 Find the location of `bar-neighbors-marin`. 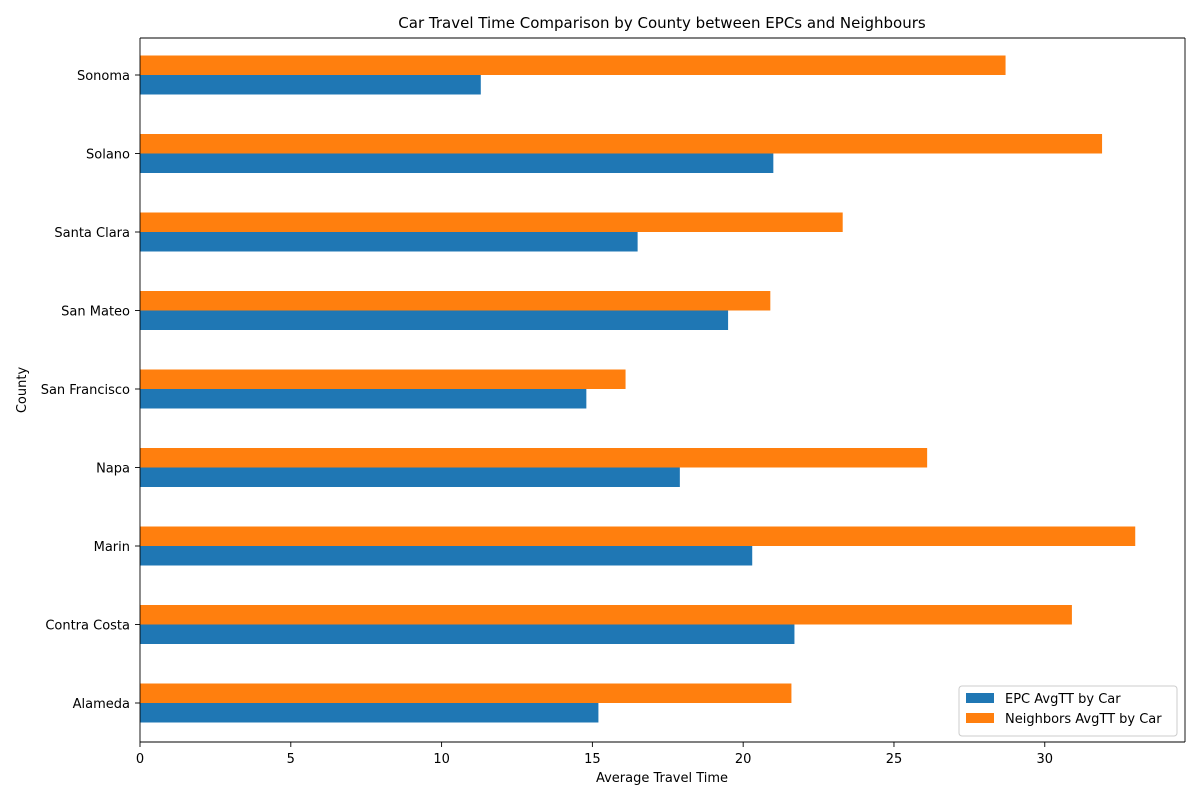

bar-neighbors-marin is located at coordinates (638, 536).